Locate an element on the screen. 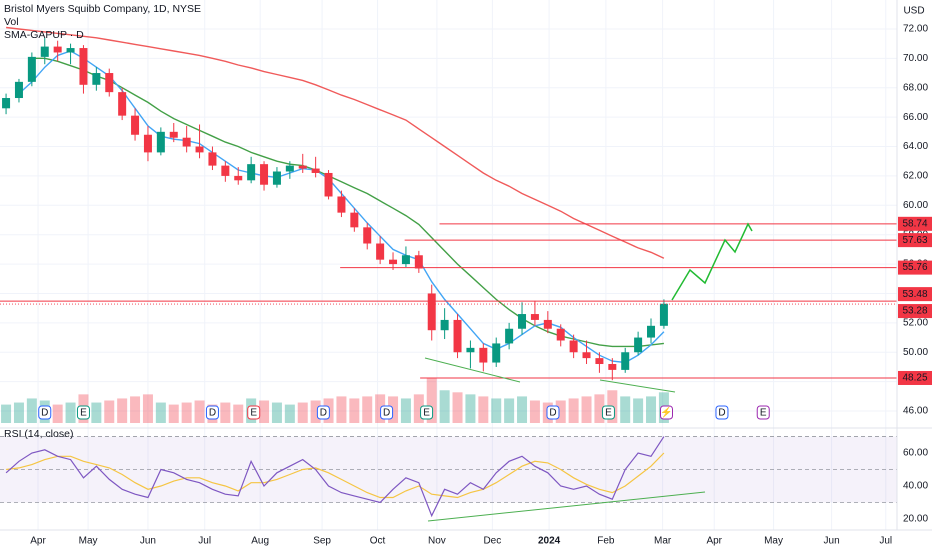  y-tick-label: 64.00 is located at coordinates (915, 146).